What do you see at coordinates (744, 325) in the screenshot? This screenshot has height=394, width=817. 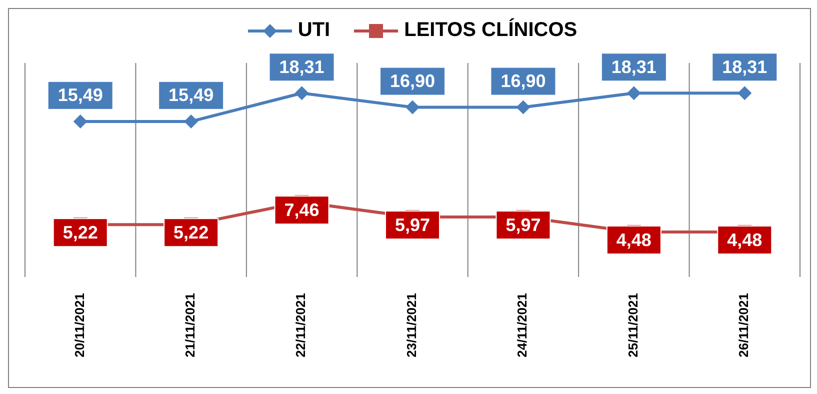 I see `x-tick-label: 26/11/2021` at bounding box center [744, 325].